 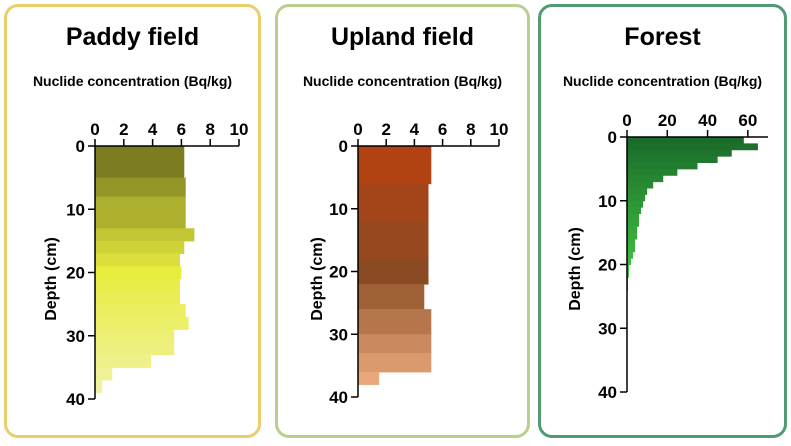 I want to click on chart-title: Paddy field, so click(x=132, y=37).